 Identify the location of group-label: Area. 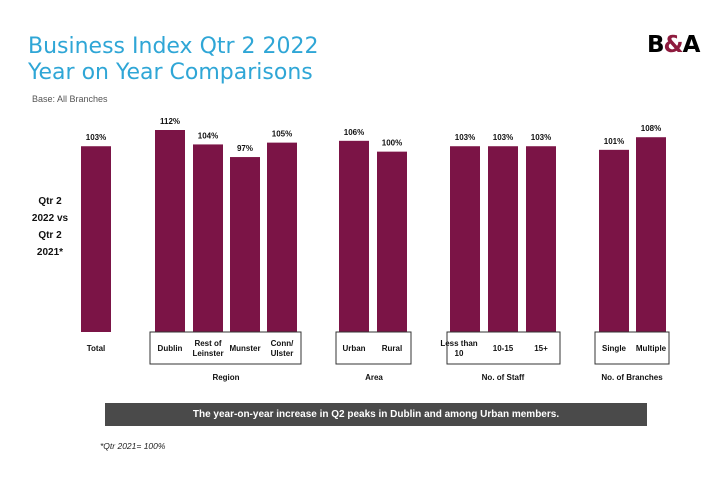
(374, 377).